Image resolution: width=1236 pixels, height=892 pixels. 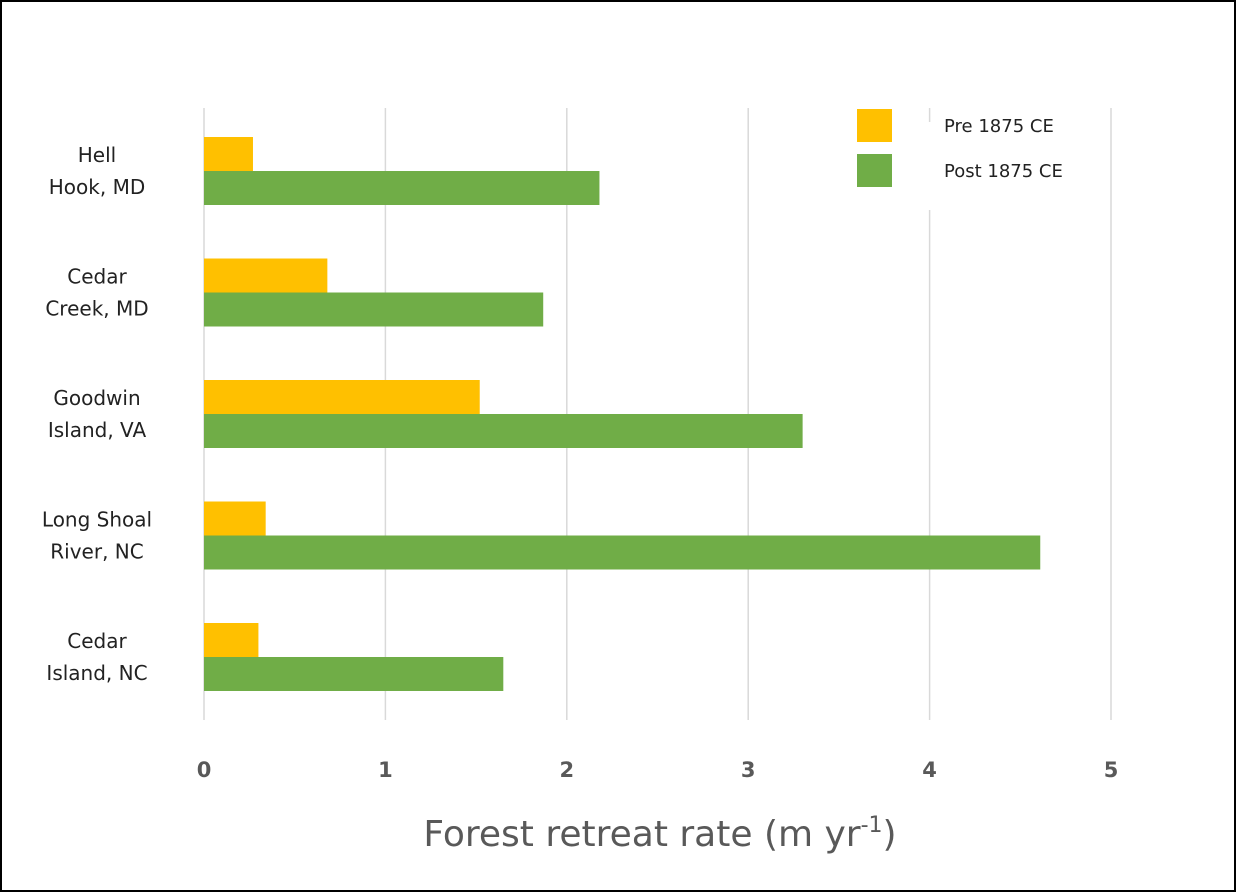 What do you see at coordinates (96, 398) in the screenshot?
I see `category-label-line: Goodwin` at bounding box center [96, 398].